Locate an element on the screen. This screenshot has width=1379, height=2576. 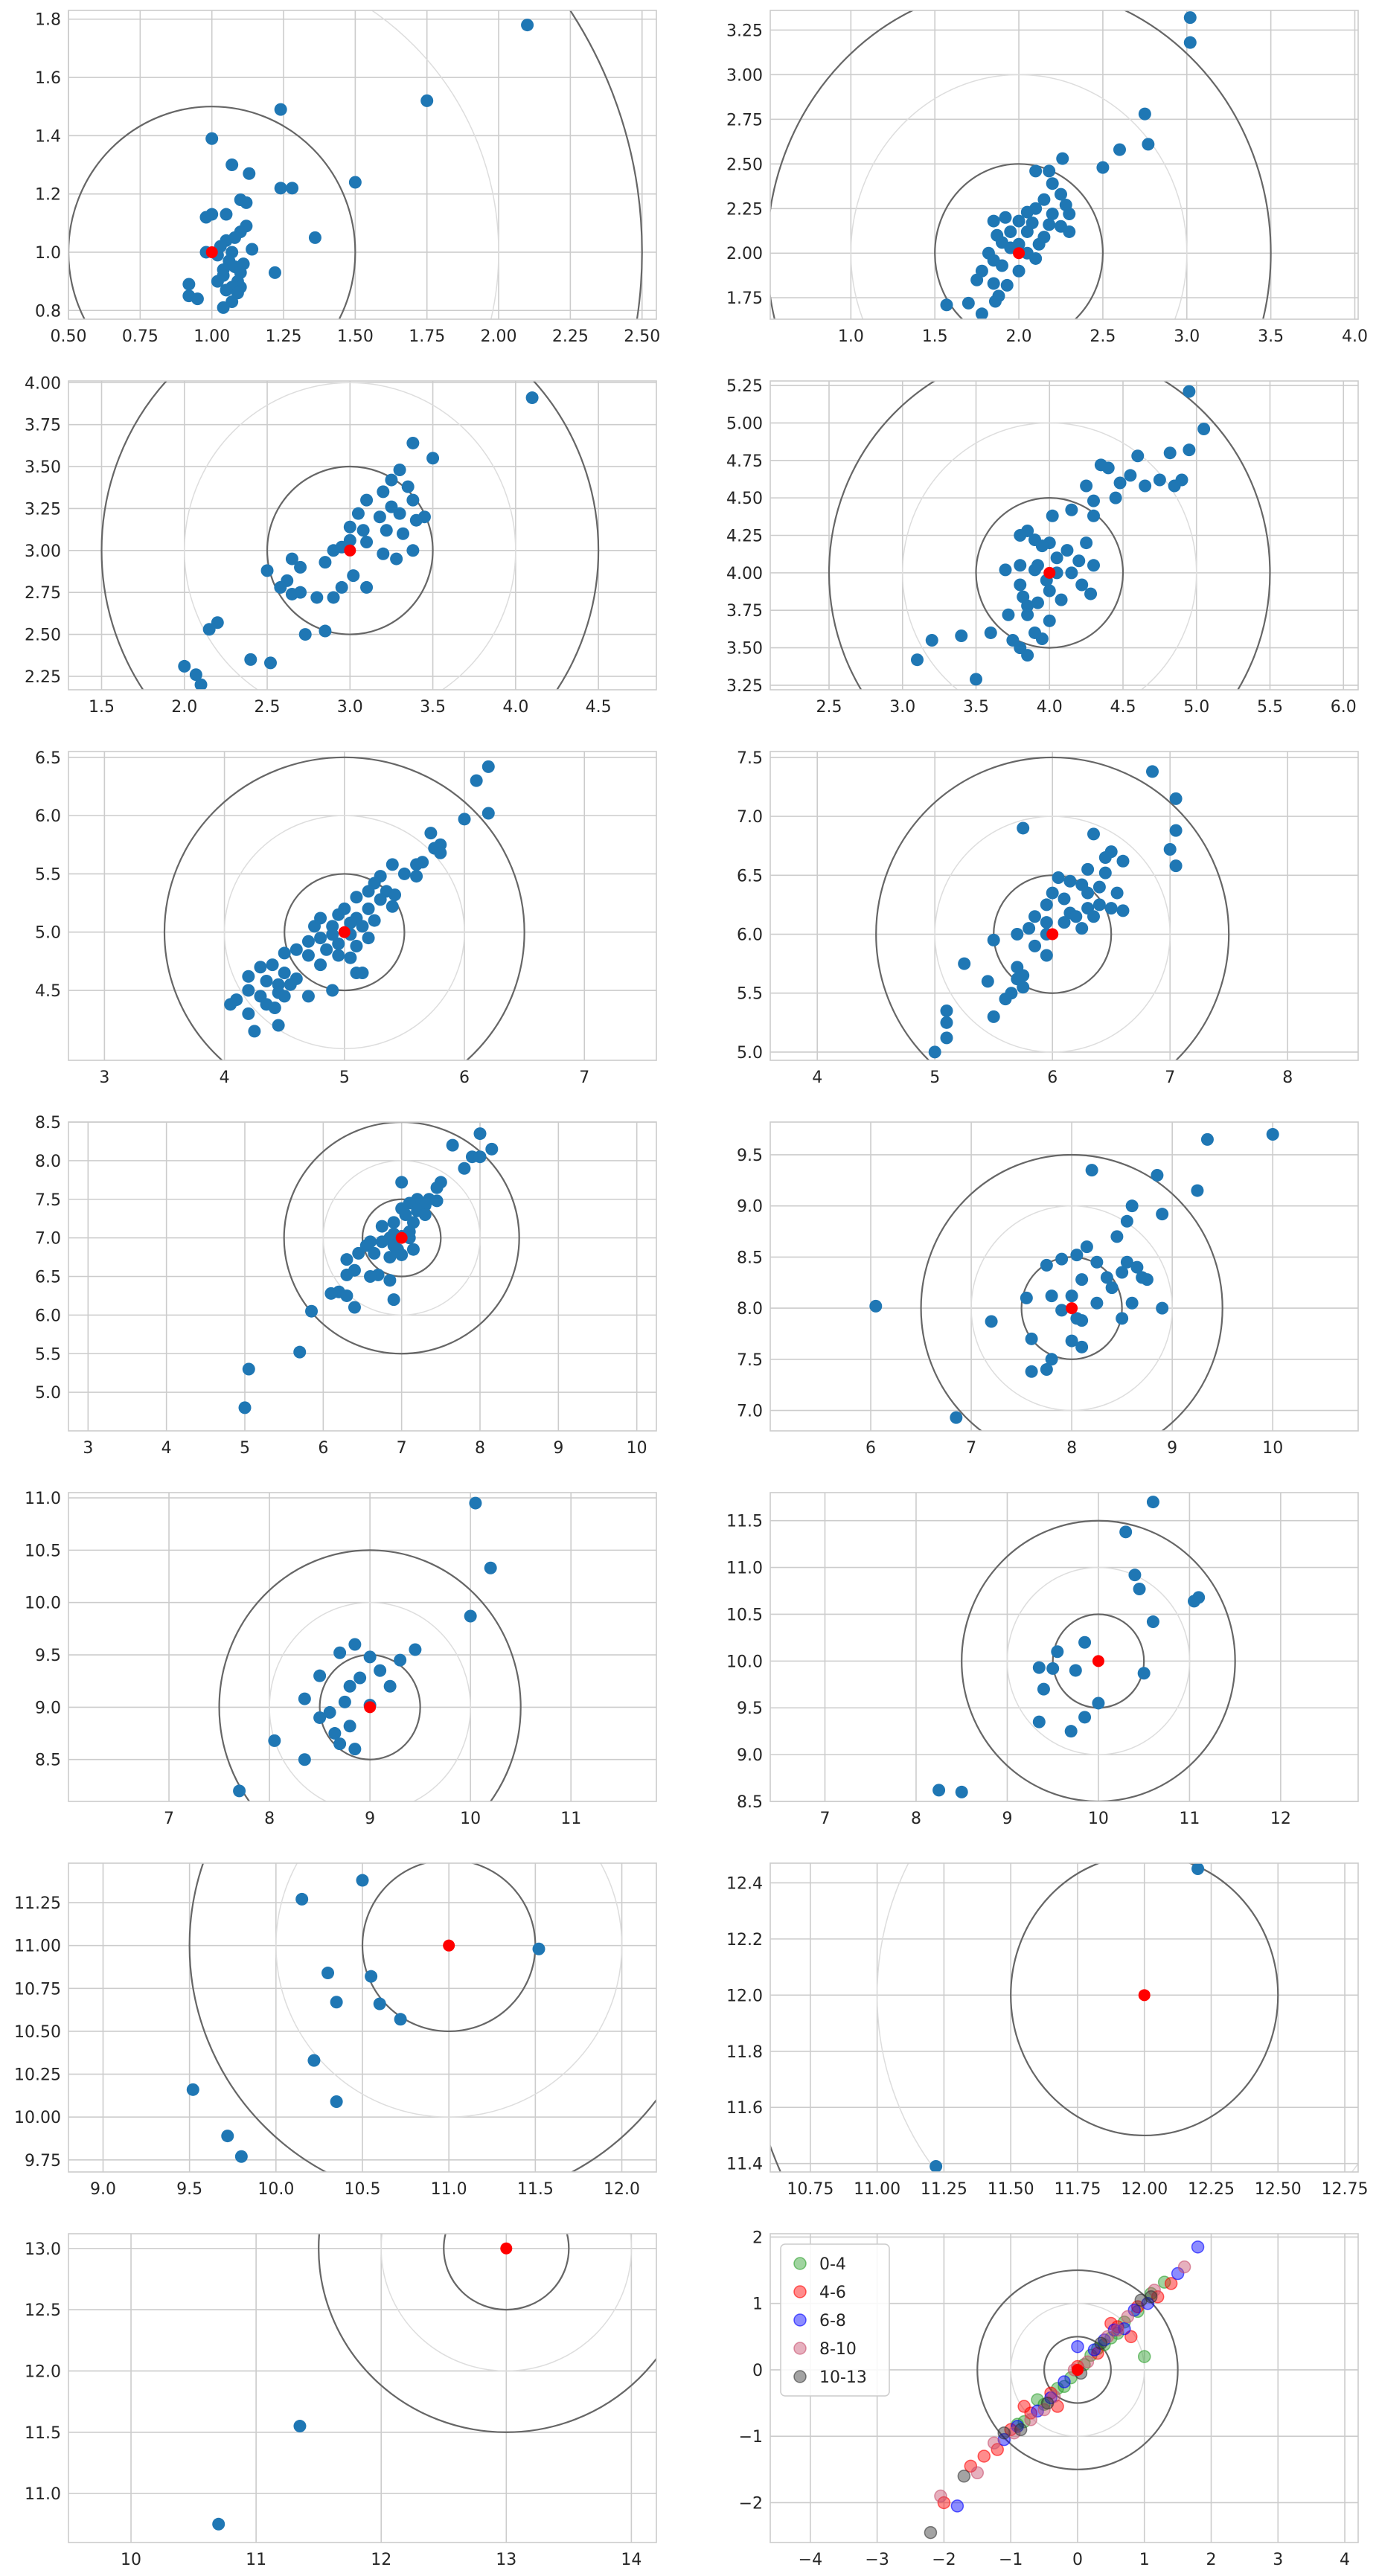
y-tick-label: 0.8 is located at coordinates (48, 311).